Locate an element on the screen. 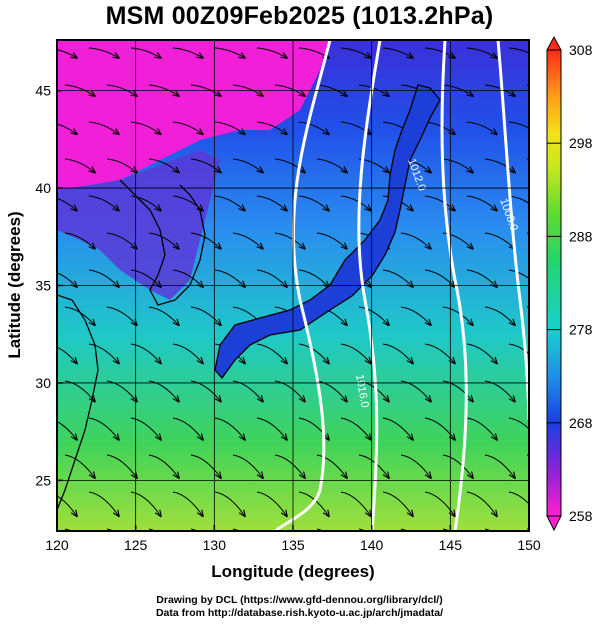 This screenshot has width=599, height=625. y-tick-label: 40 is located at coordinates (43, 188).